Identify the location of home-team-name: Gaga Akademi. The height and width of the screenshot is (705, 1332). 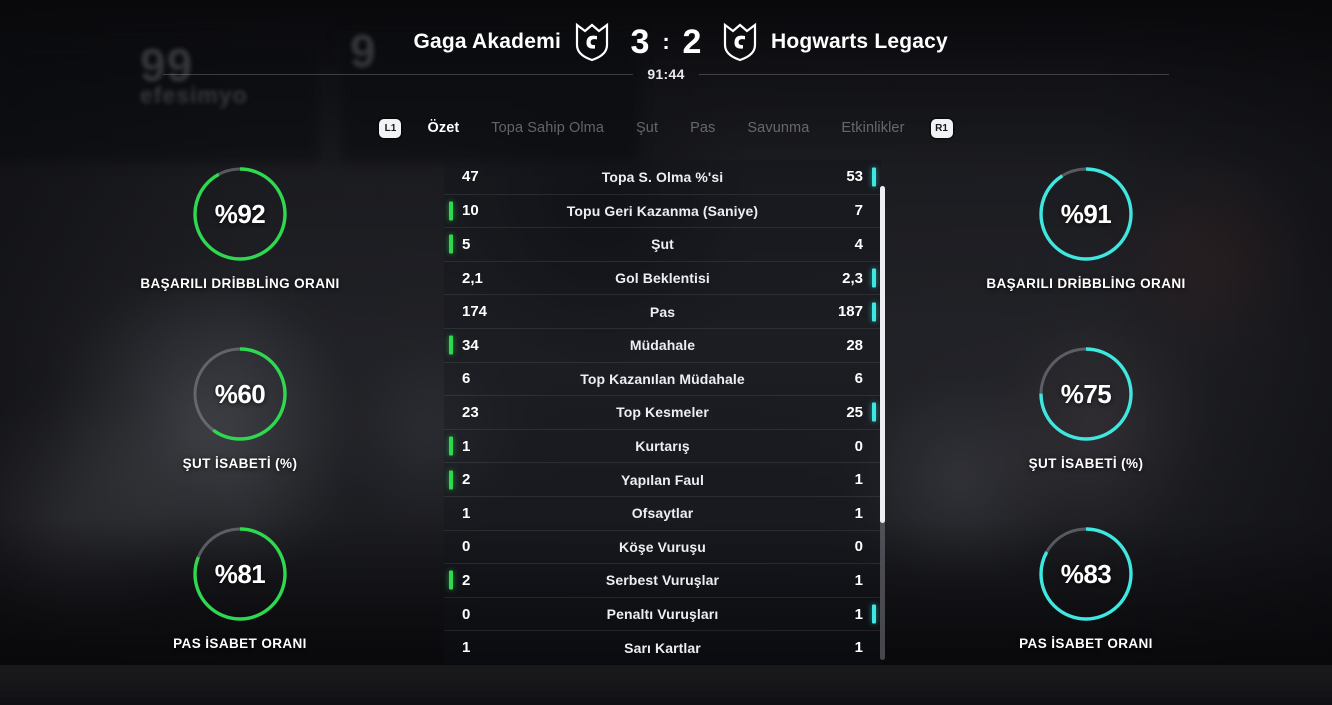
(471, 42).